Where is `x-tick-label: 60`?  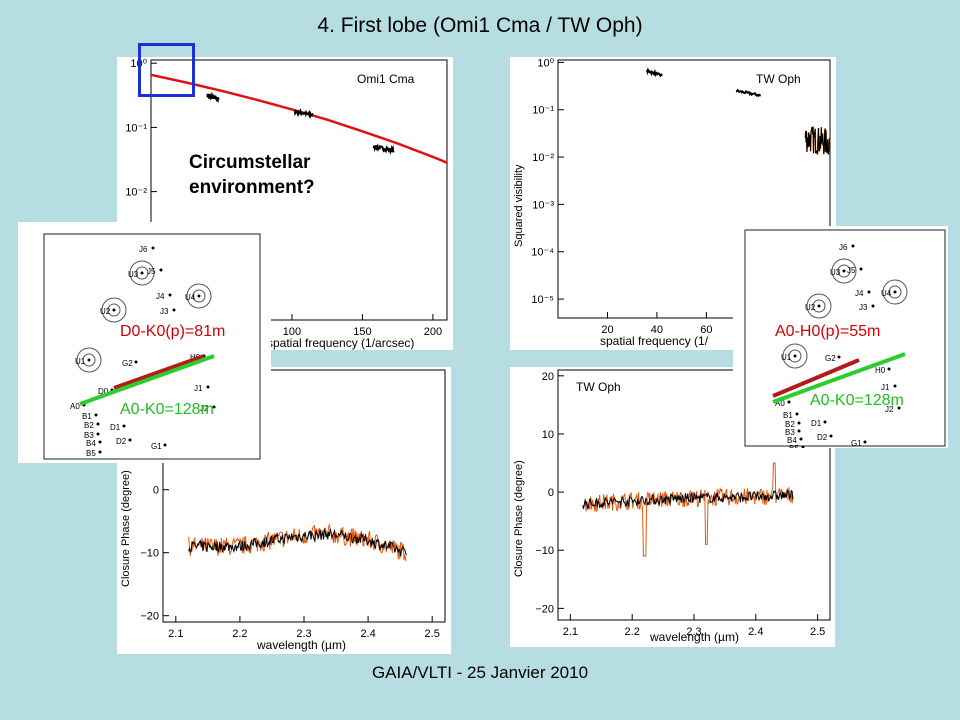 x-tick-label: 60 is located at coordinates (706, 330).